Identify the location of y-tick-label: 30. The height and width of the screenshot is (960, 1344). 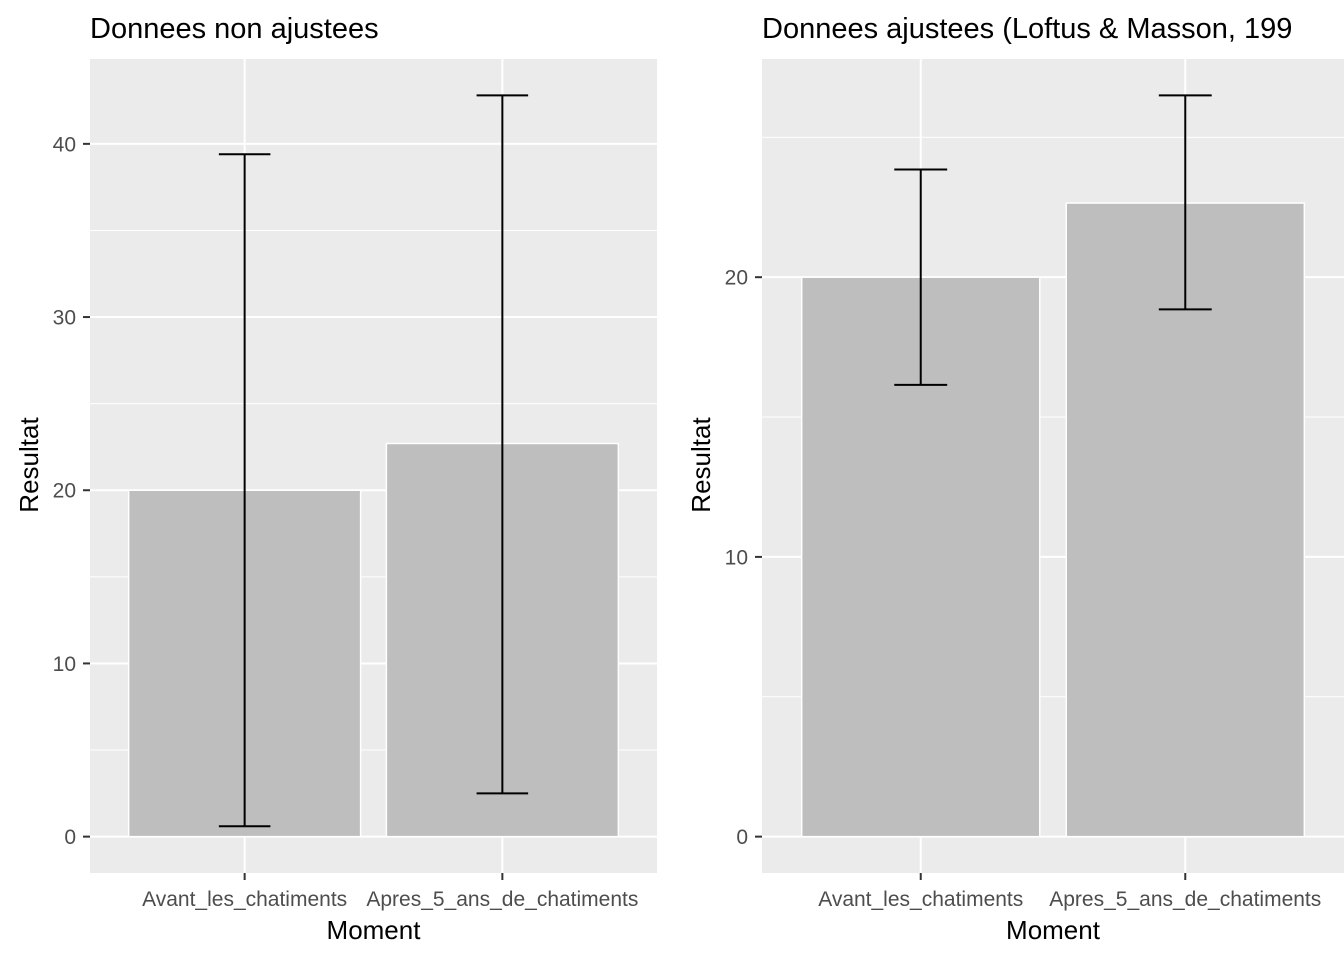
(64, 318).